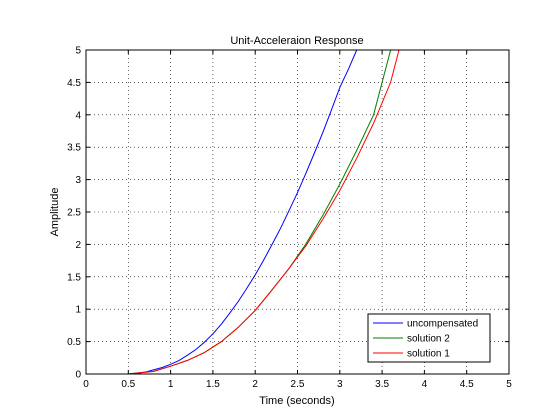 The width and height of the screenshot is (560, 420). What do you see at coordinates (382, 384) in the screenshot?
I see `x-tick-label: 3.5` at bounding box center [382, 384].